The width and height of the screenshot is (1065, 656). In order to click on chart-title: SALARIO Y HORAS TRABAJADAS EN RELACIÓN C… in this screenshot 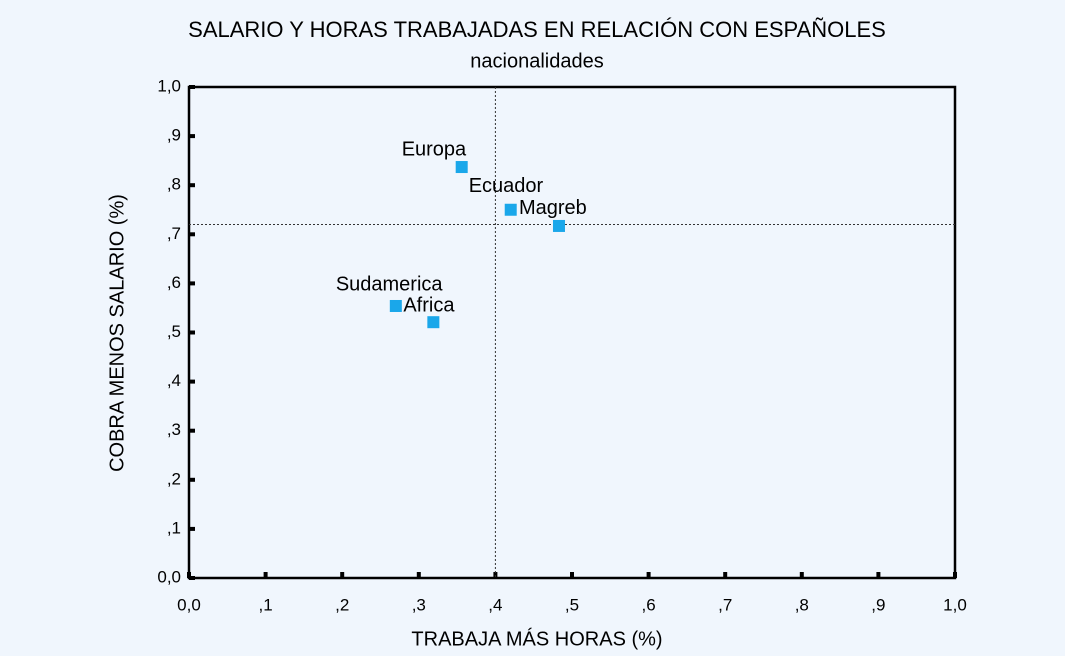, I will do `click(537, 29)`.